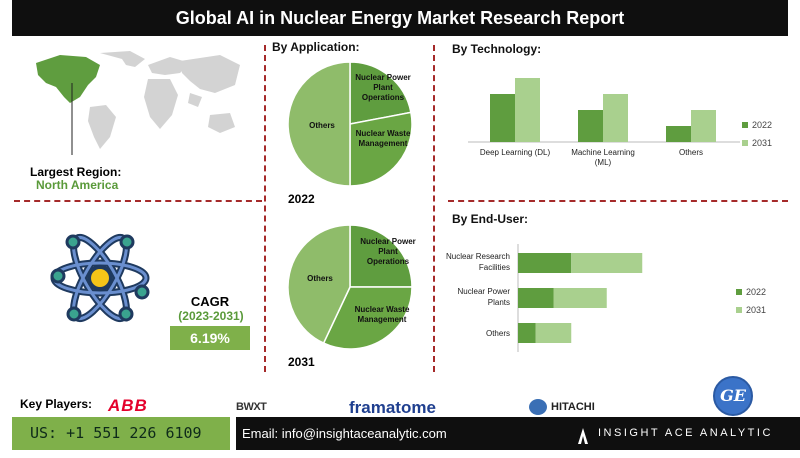 This screenshot has height=458, width=800. I want to click on bwxt-logo: BWXT, so click(251, 407).